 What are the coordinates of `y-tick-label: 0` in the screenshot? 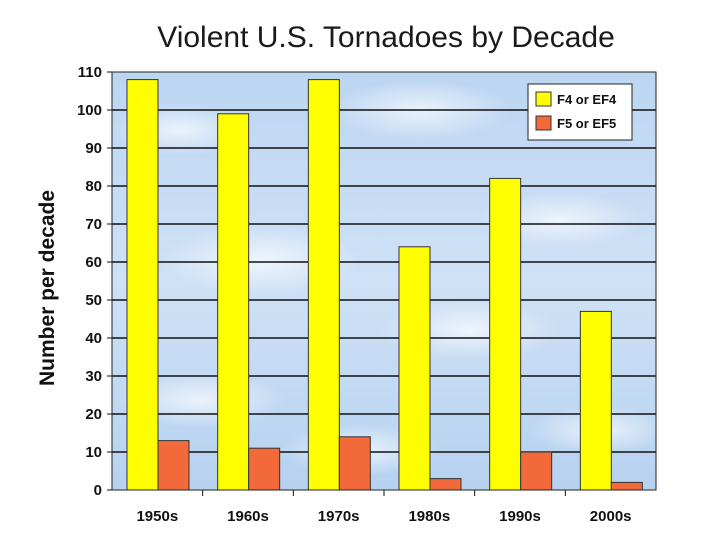 It's located at (98, 490).